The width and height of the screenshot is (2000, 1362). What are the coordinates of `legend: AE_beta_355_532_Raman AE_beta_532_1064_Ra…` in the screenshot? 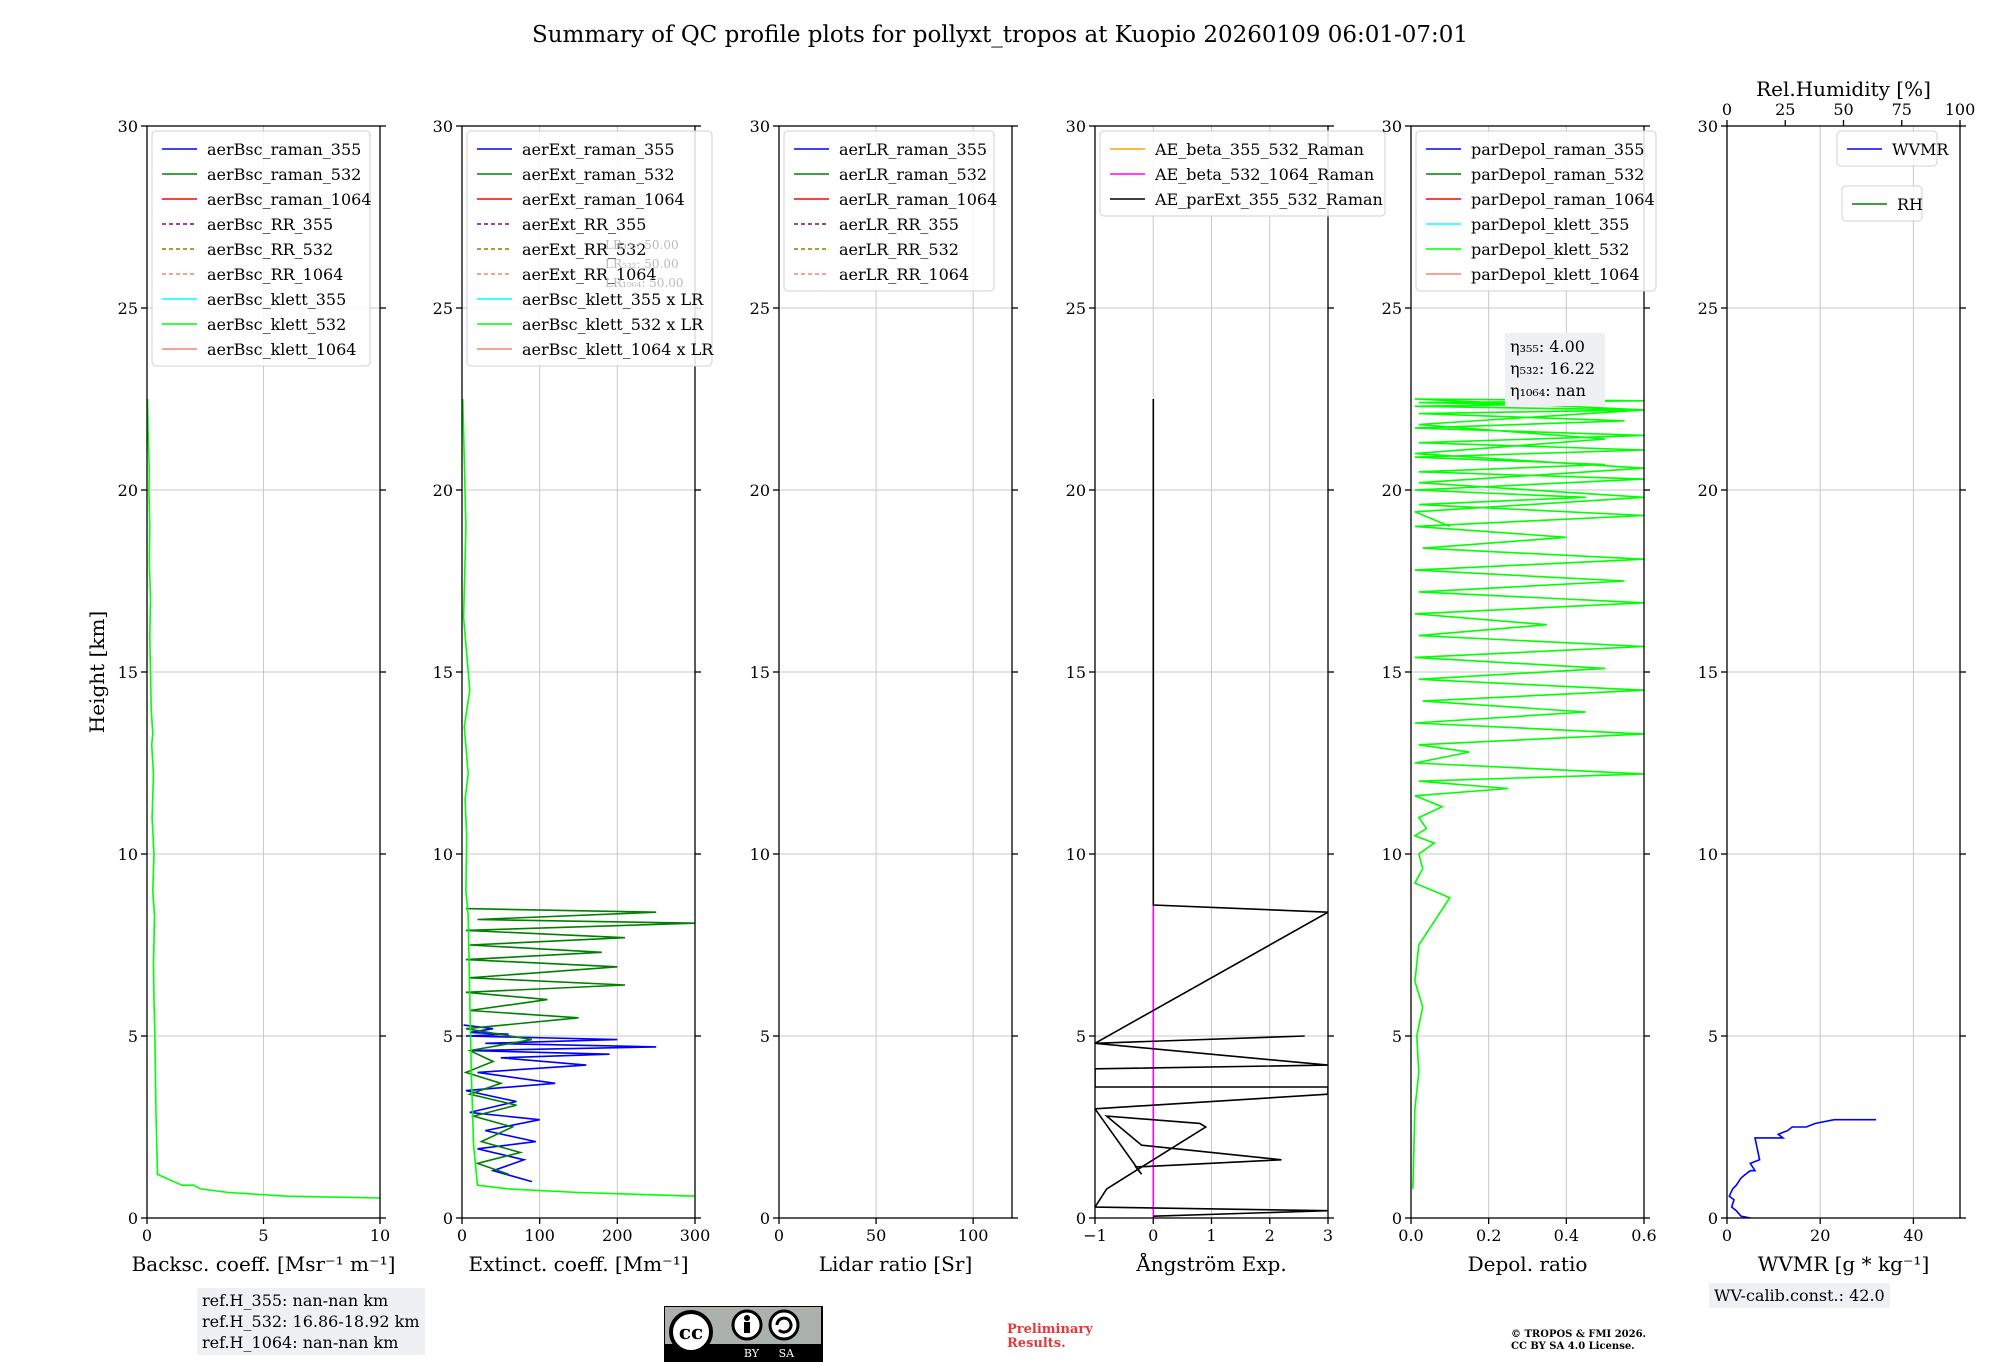 It's located at (1242, 173).